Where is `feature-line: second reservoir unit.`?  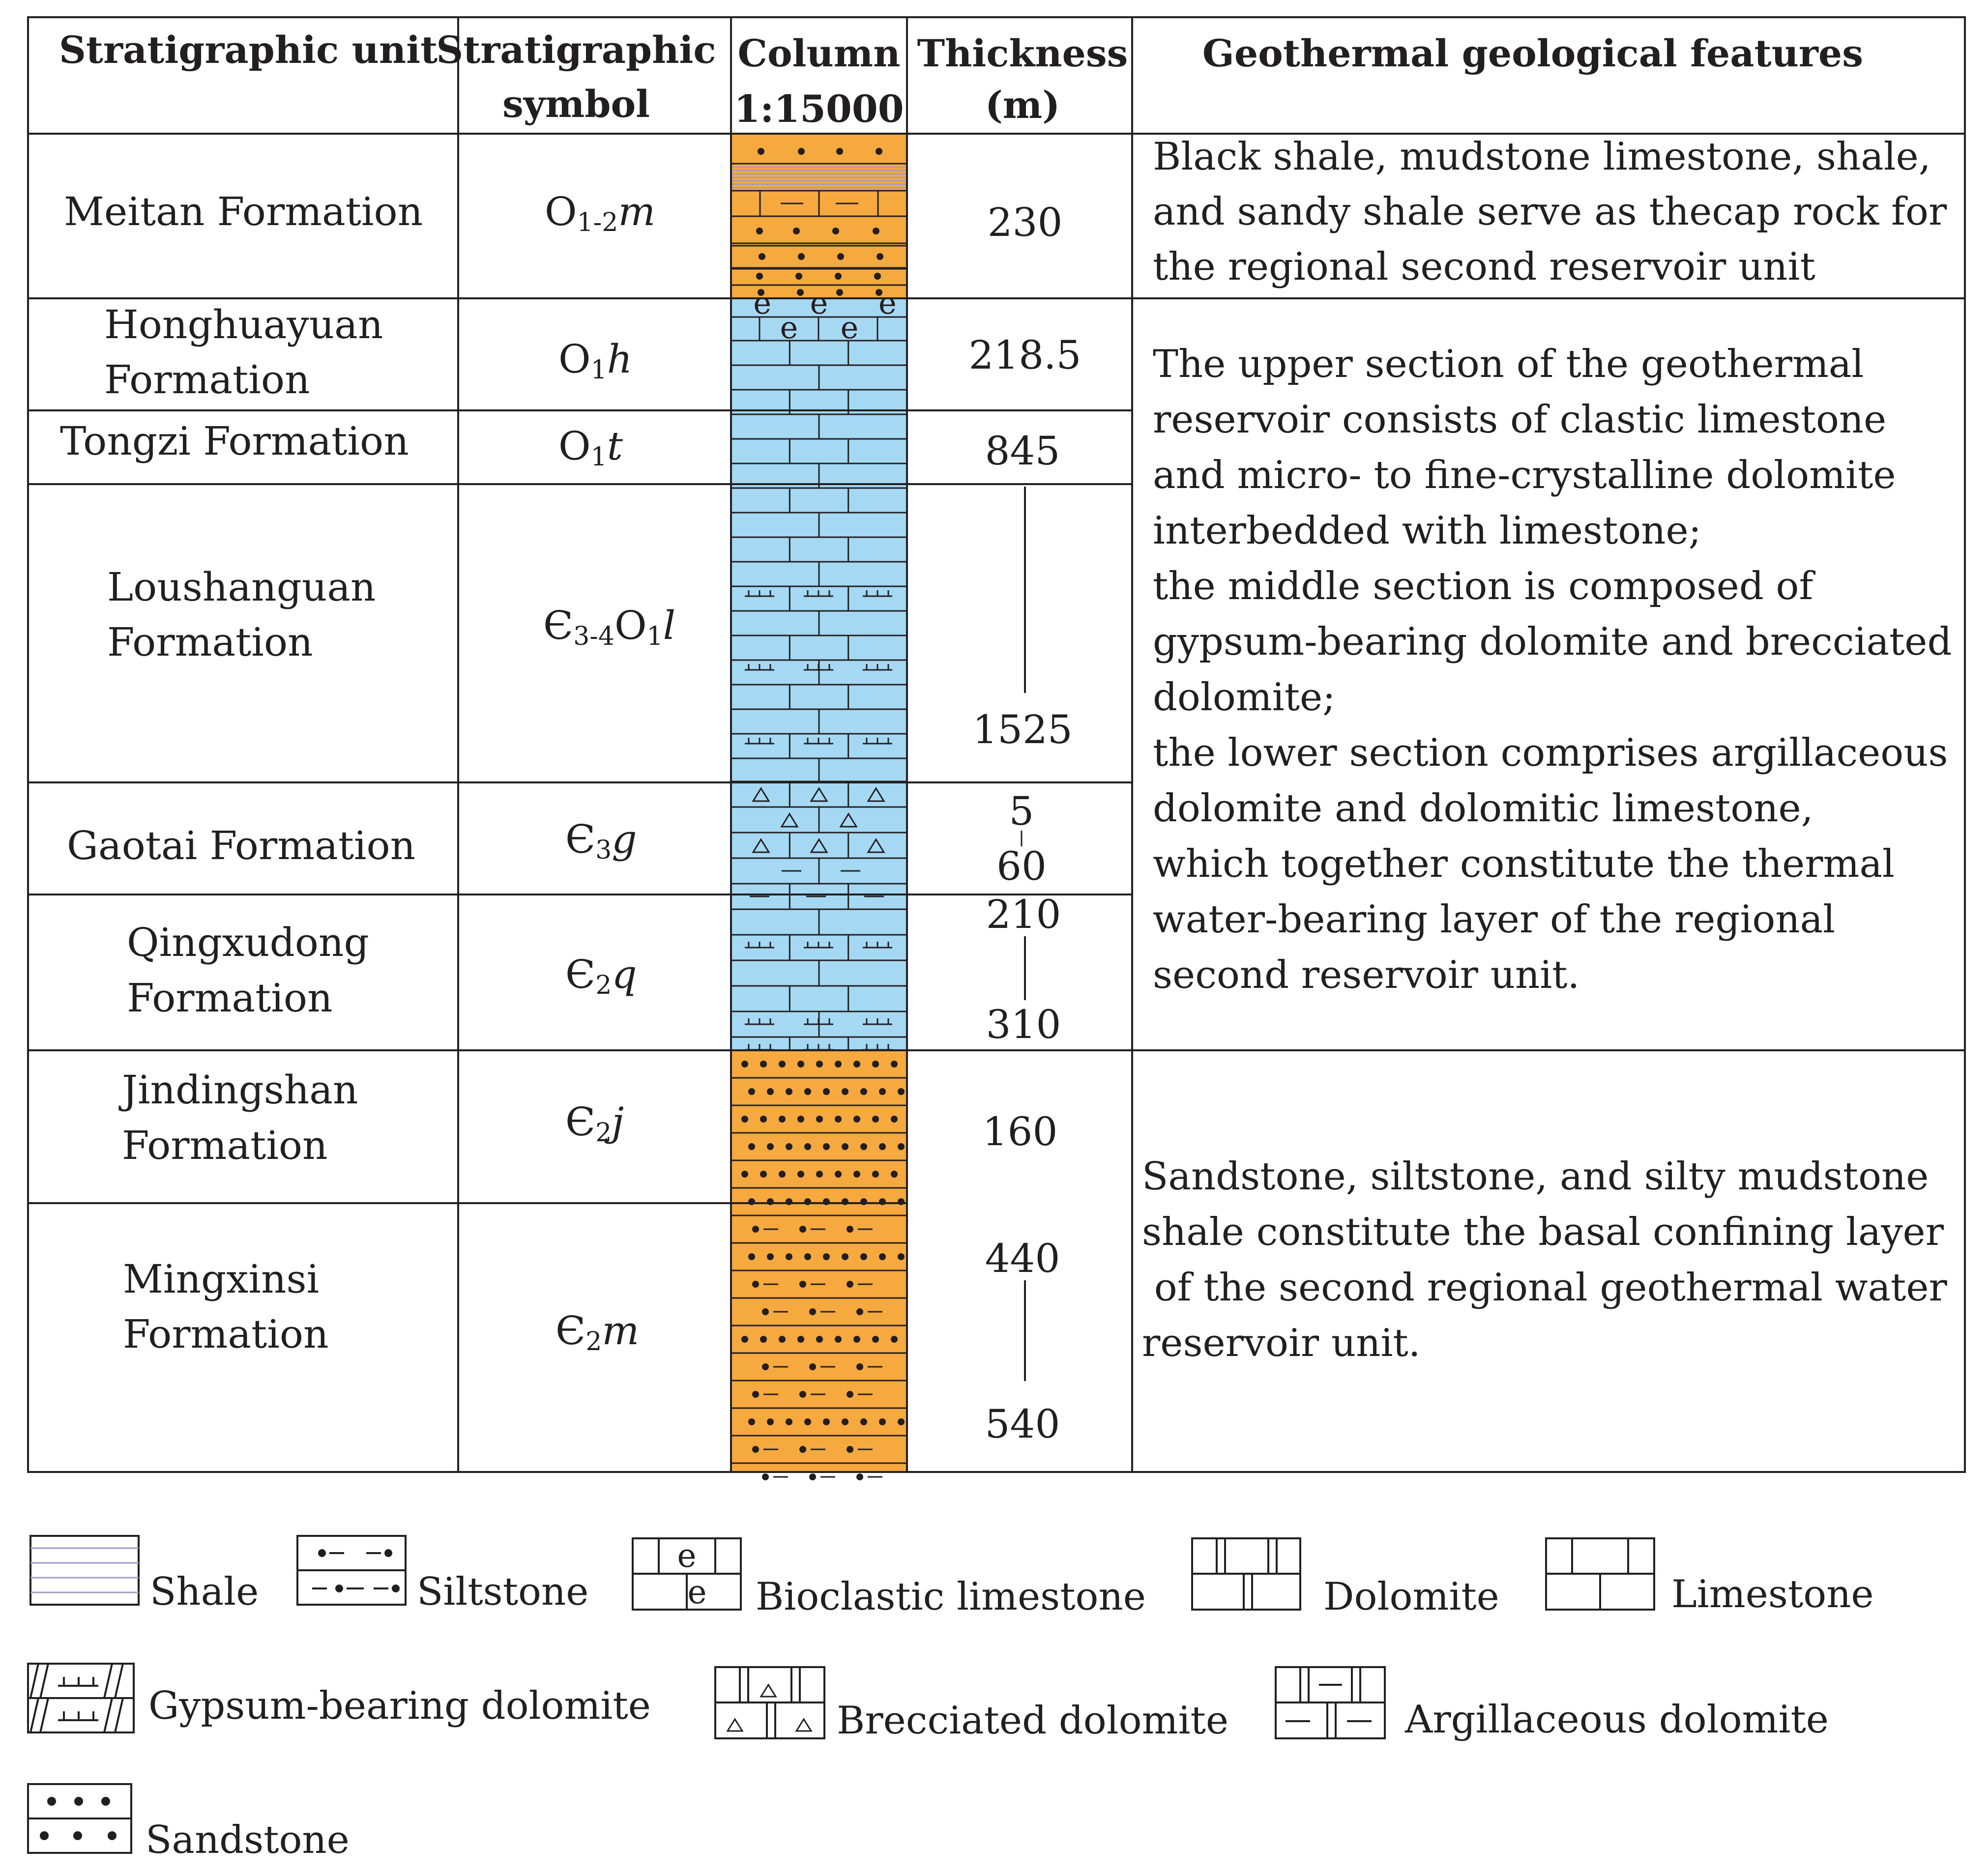
feature-line: second reservoir unit. is located at coordinates (1366, 975).